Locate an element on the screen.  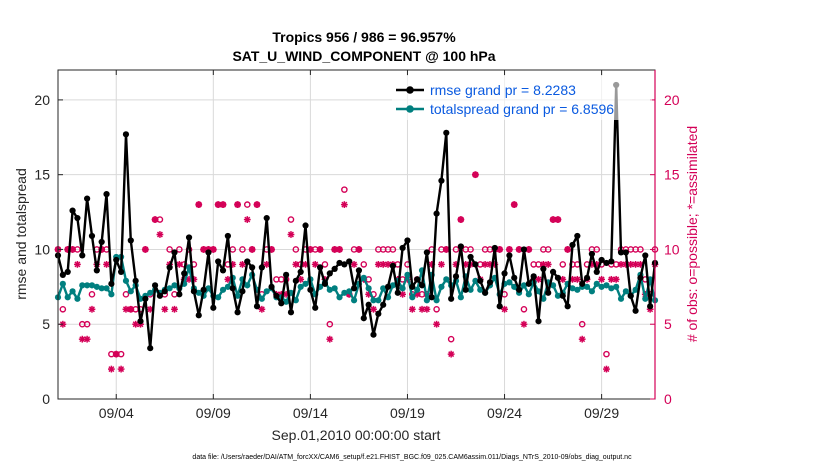
x-tick-label: 09/04 is located at coordinates (116, 413).